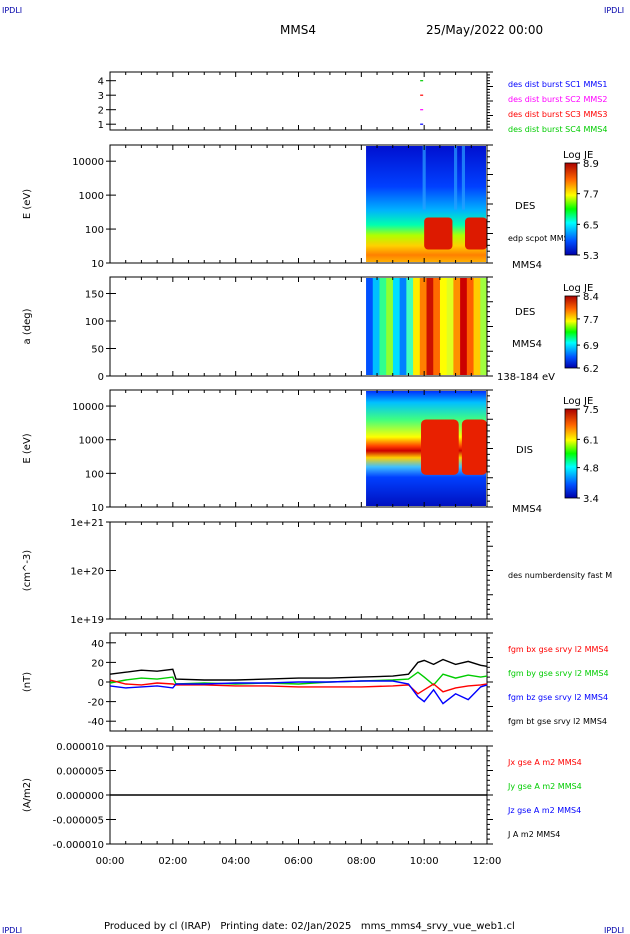 The width and height of the screenshot is (630, 934). I want to click on y-axis-label: (nT), so click(27, 682).